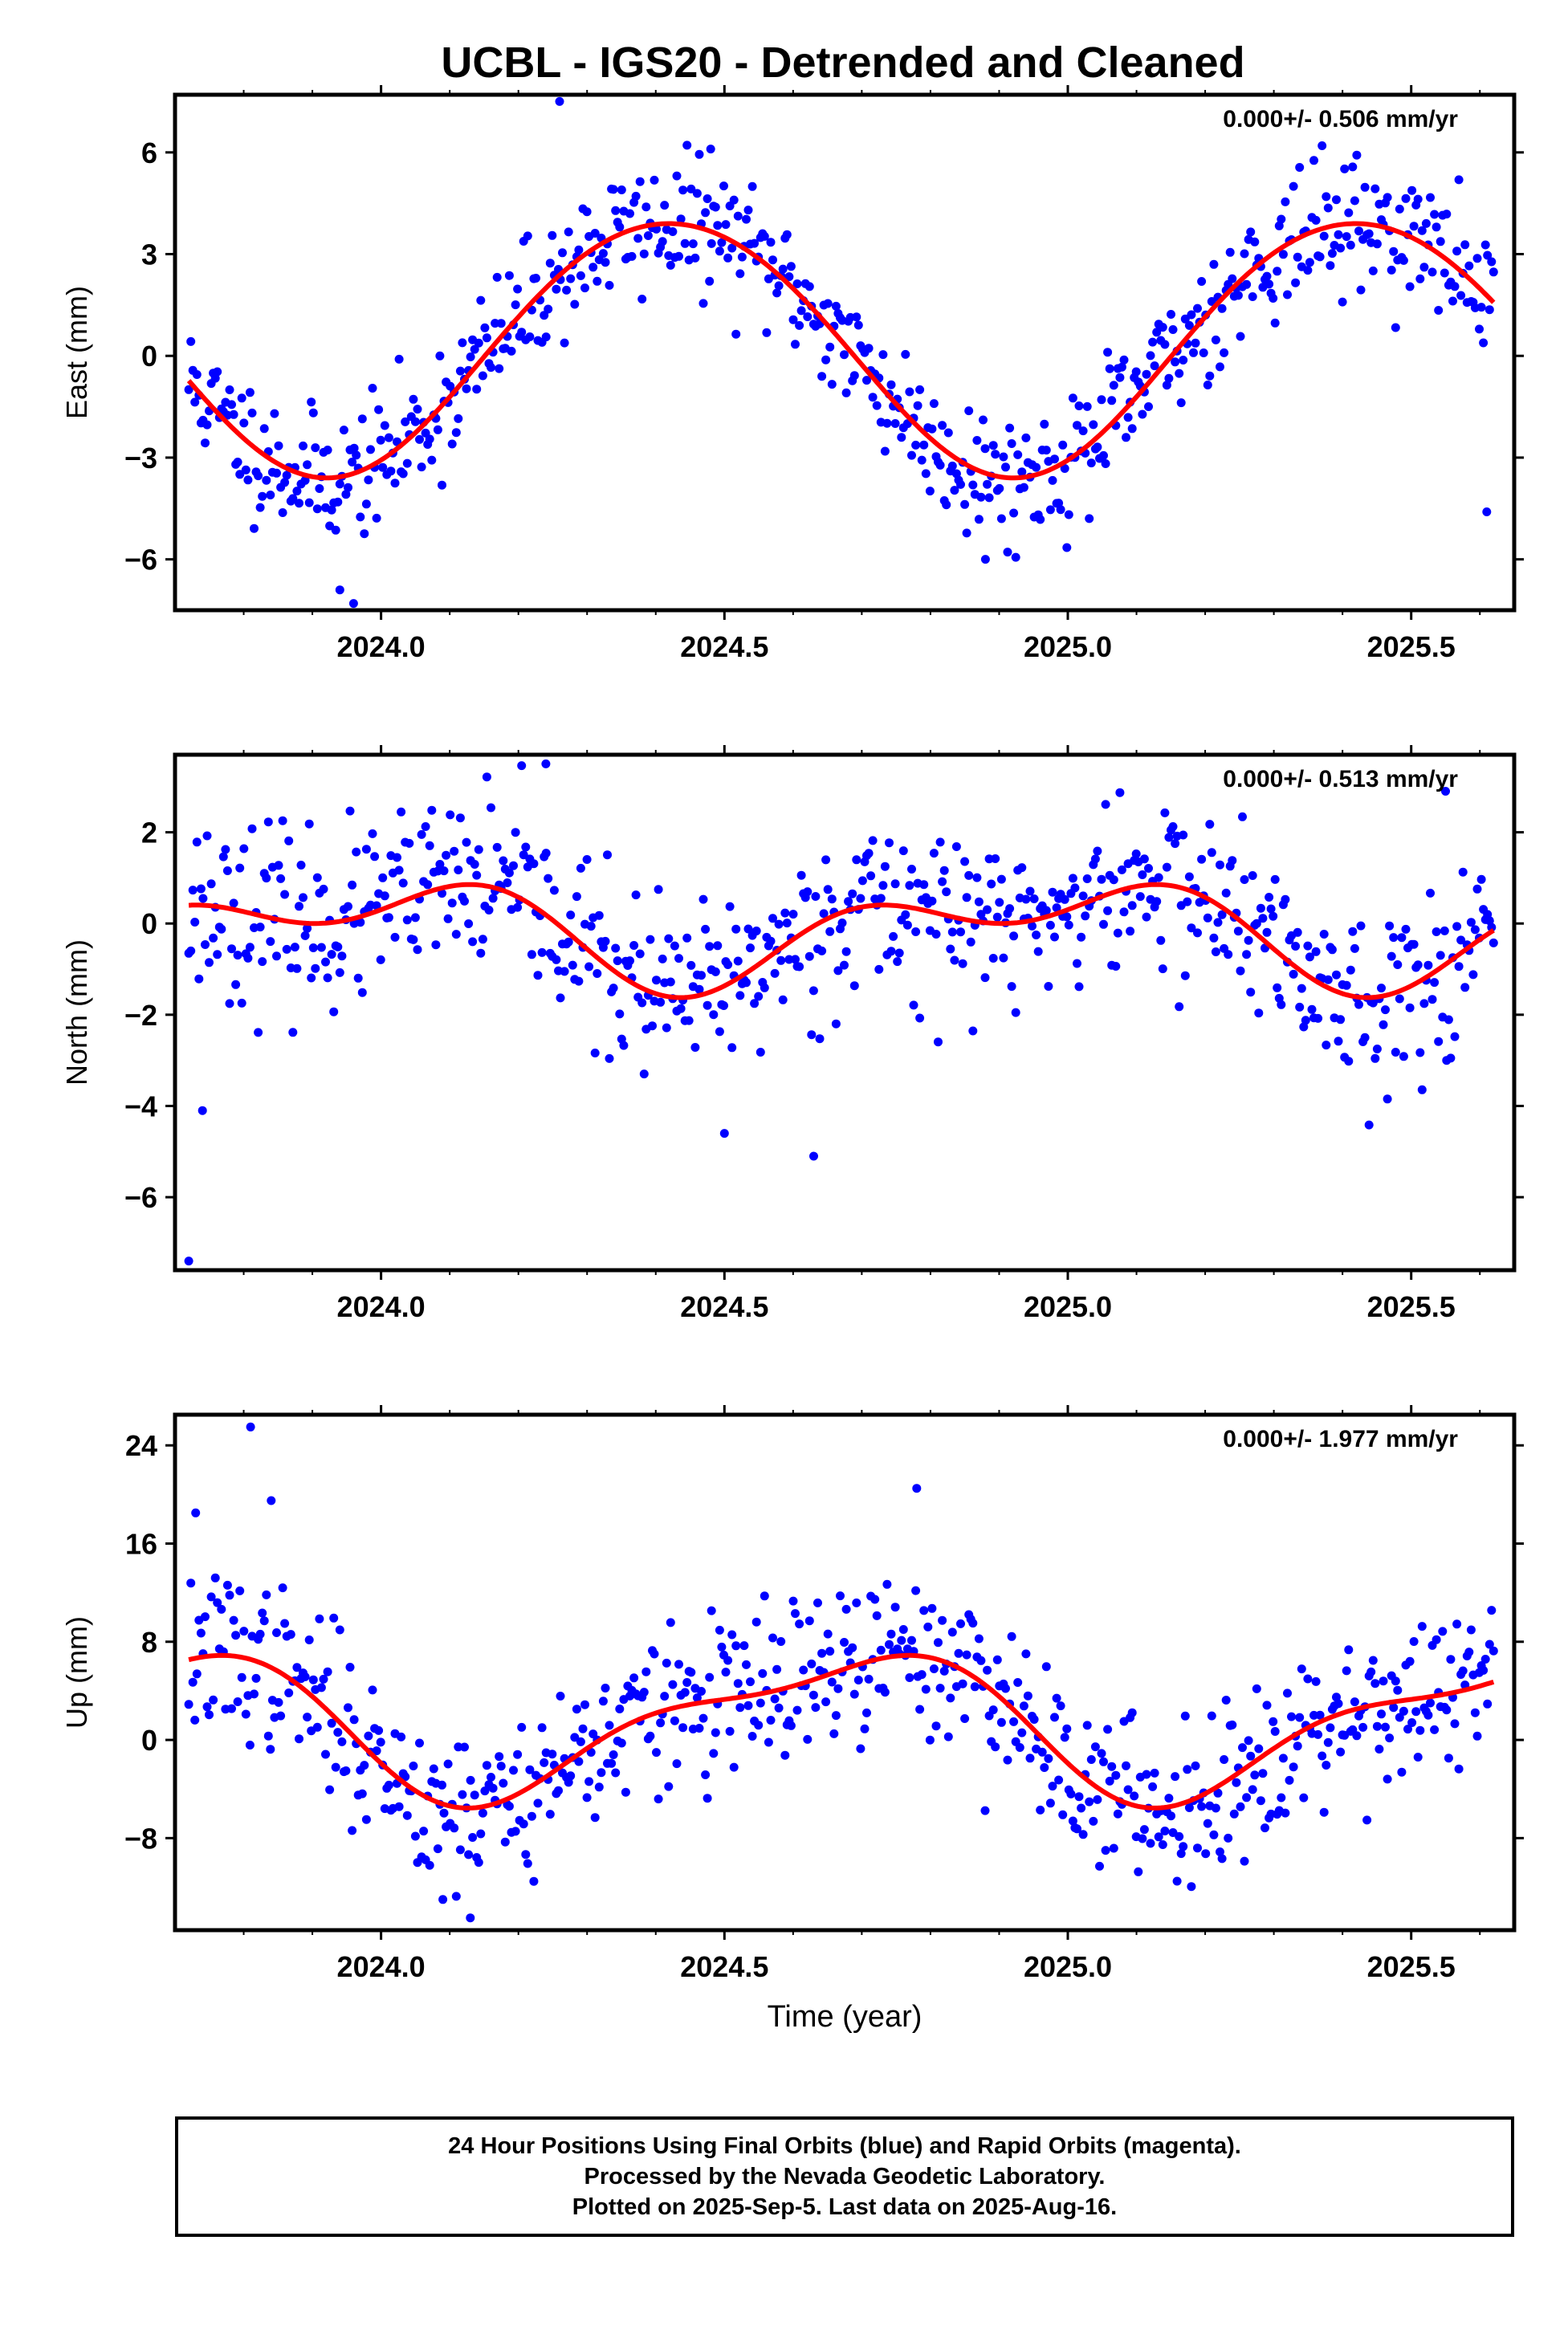  What do you see at coordinates (1340, 1439) in the screenshot?
I see `velocity-annotation: 0.000+/- 1.977 mm/yr` at bounding box center [1340, 1439].